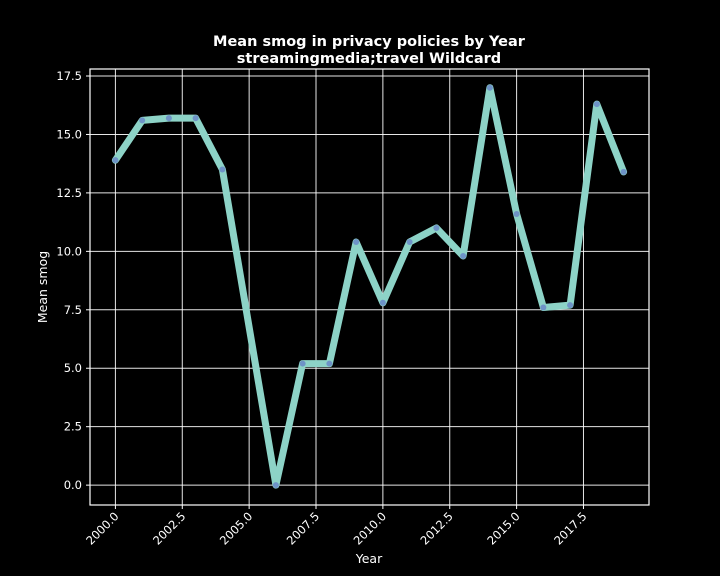 This screenshot has width=720, height=576. What do you see at coordinates (42, 287) in the screenshot?
I see `y-axis-label: Mean smog` at bounding box center [42, 287].